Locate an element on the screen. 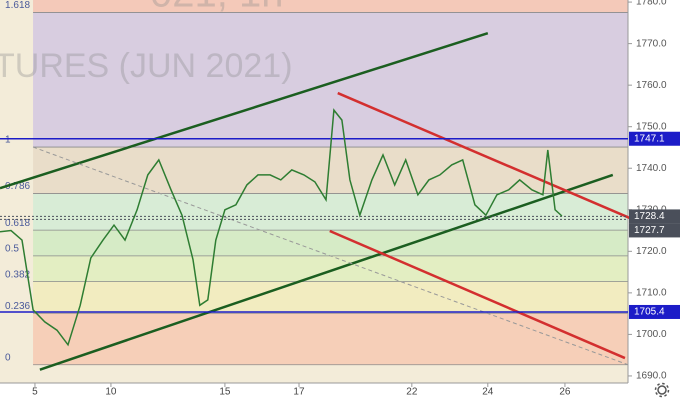  y-tick-label: 1750.0 is located at coordinates (651, 126).